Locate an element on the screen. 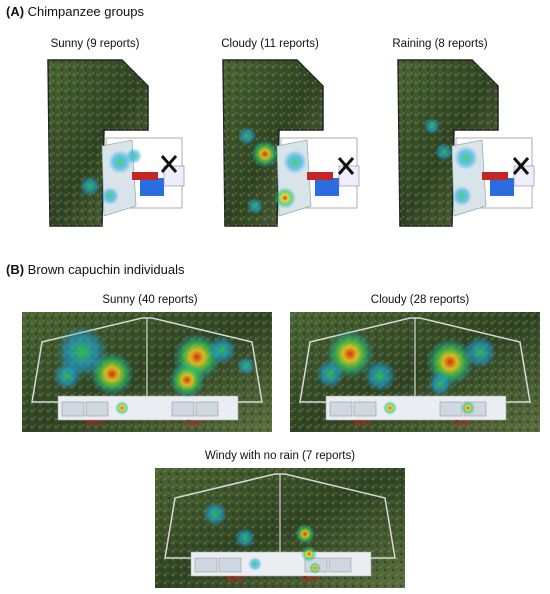  chimp-caption-raining: Raining (8 reports) is located at coordinates (440, 44).